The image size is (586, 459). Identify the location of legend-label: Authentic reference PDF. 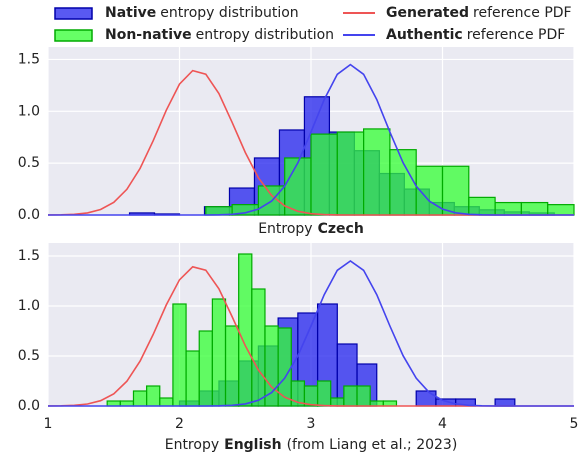
(475, 35).